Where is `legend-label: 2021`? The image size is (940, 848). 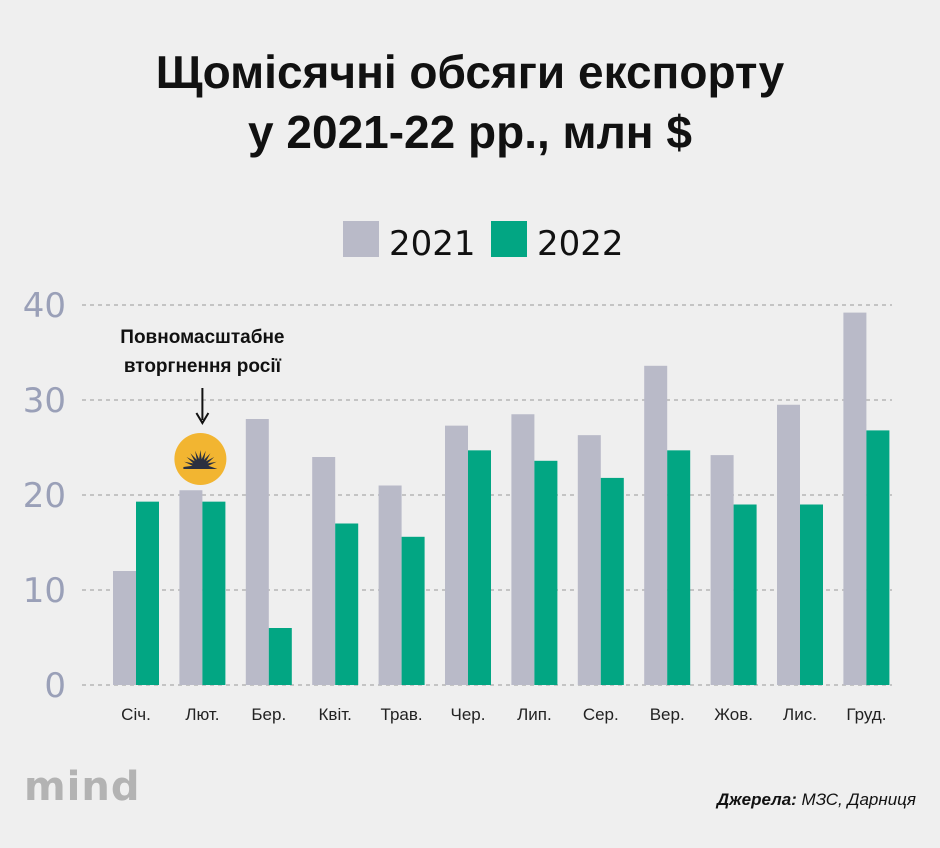 legend-label: 2021 is located at coordinates (432, 244).